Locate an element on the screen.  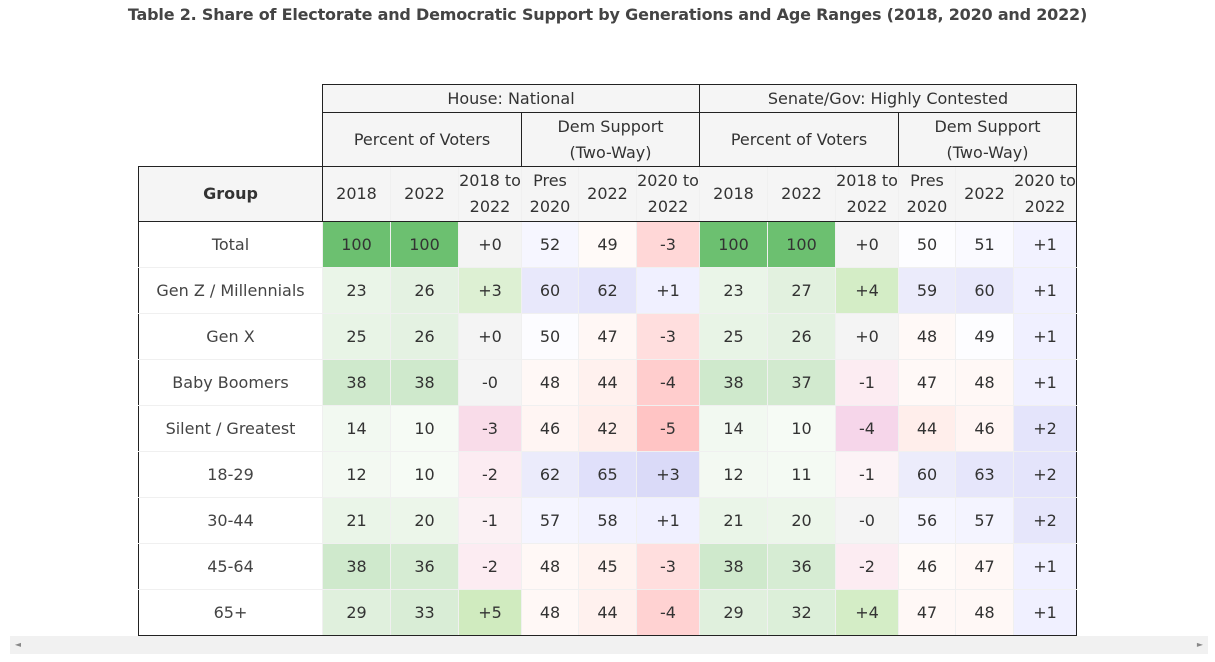
row-label: Total is located at coordinates (230, 244).